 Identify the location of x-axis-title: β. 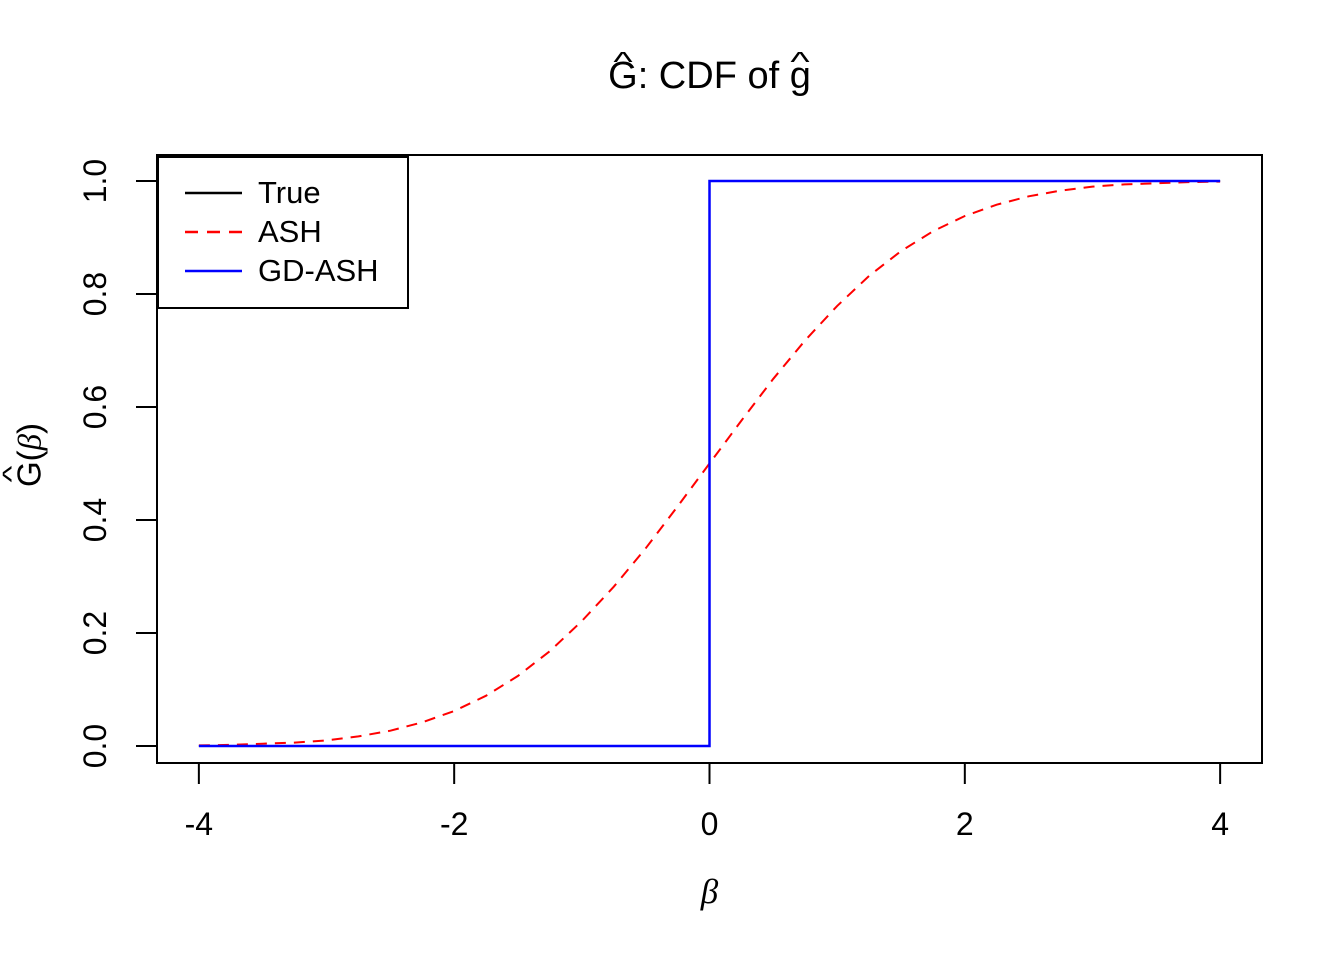
(709, 892).